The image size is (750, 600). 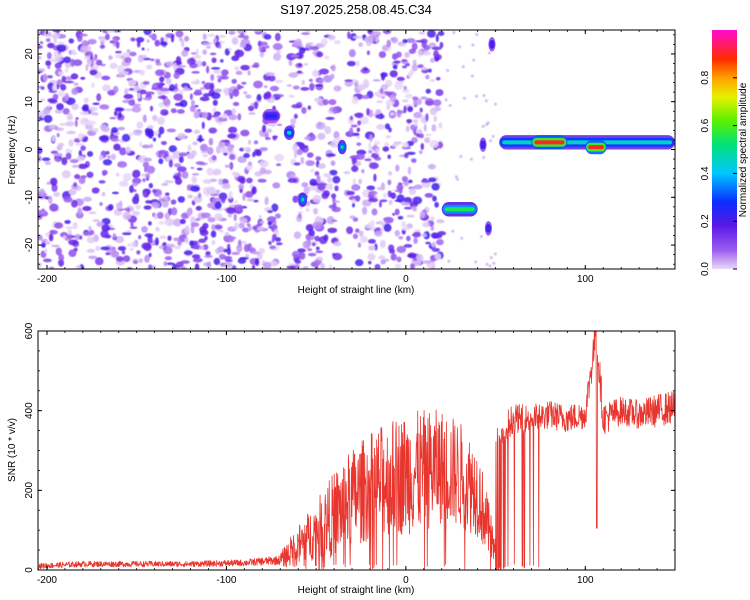 What do you see at coordinates (29, 149) in the screenshot?
I see `spectrogram-y-tick-label: 0` at bounding box center [29, 149].